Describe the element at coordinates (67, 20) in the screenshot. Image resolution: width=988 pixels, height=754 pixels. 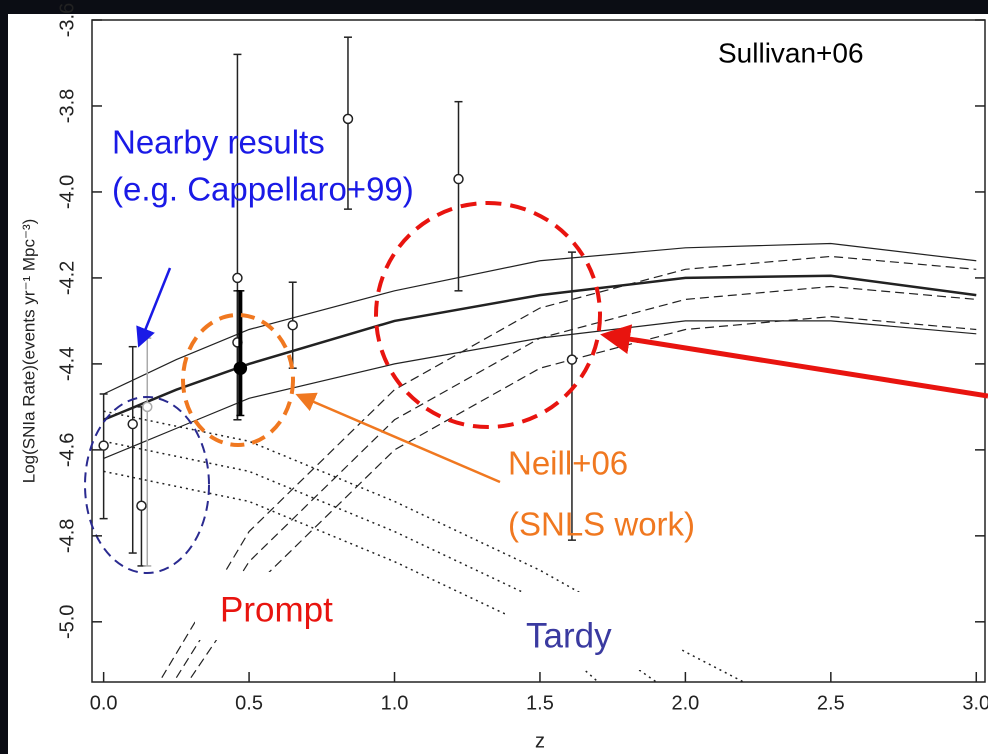
I see `y-tick-label: -3.6` at that location.